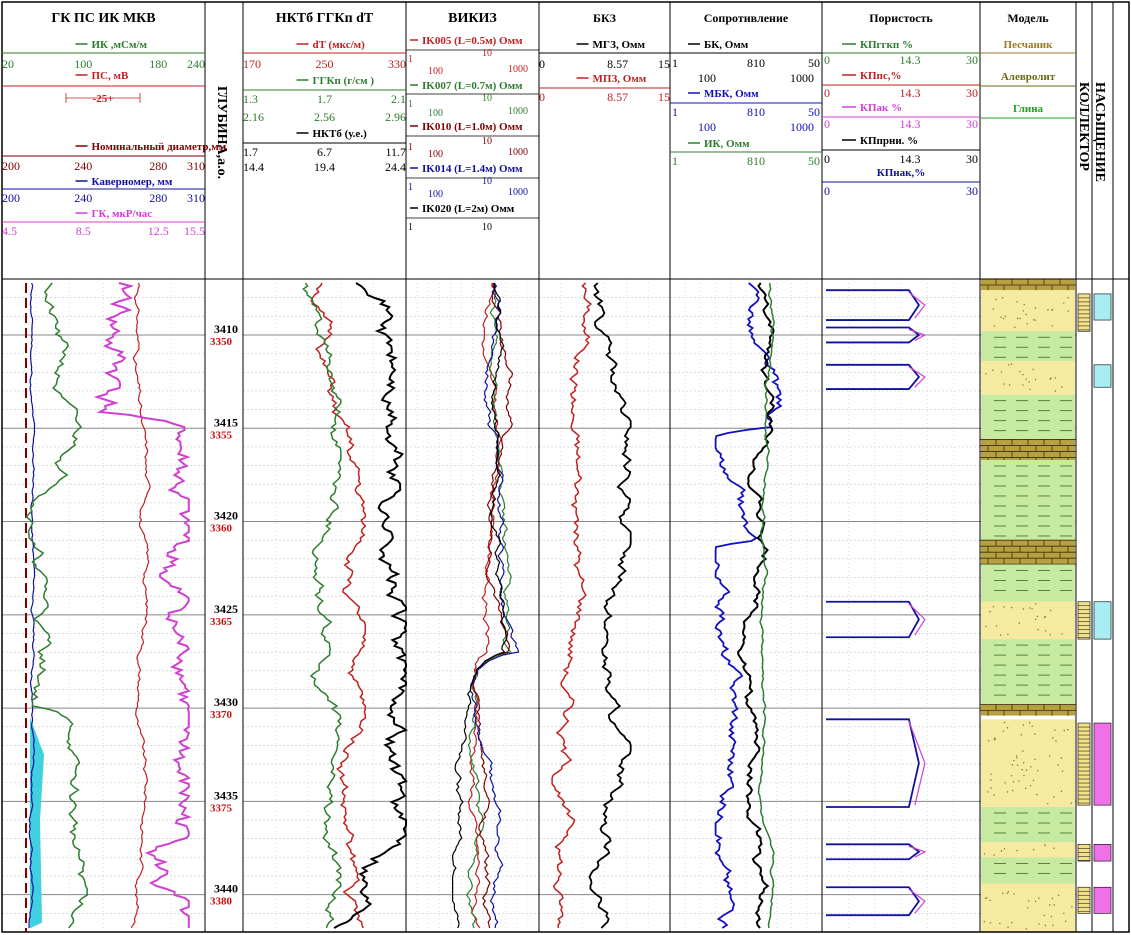 The width and height of the screenshot is (1131, 935). What do you see at coordinates (324, 167) in the screenshot?
I see `scale-value: 19.4` at bounding box center [324, 167].